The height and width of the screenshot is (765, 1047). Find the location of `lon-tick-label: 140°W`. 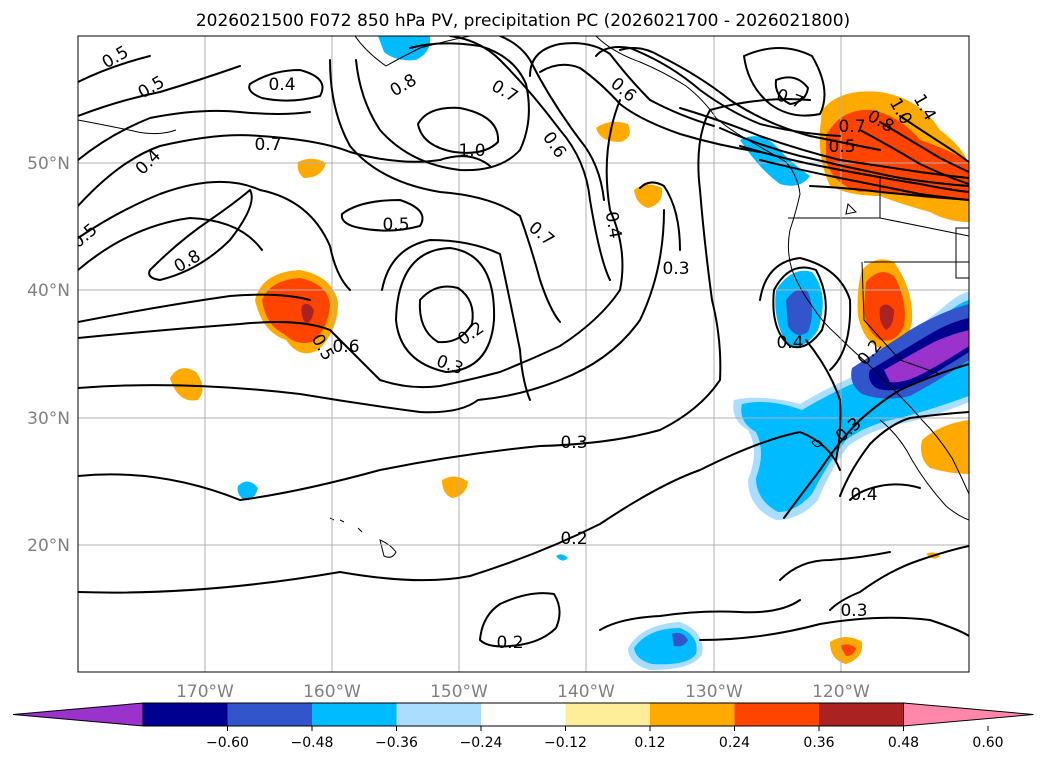

lon-tick-label: 140°W is located at coordinates (586, 692).